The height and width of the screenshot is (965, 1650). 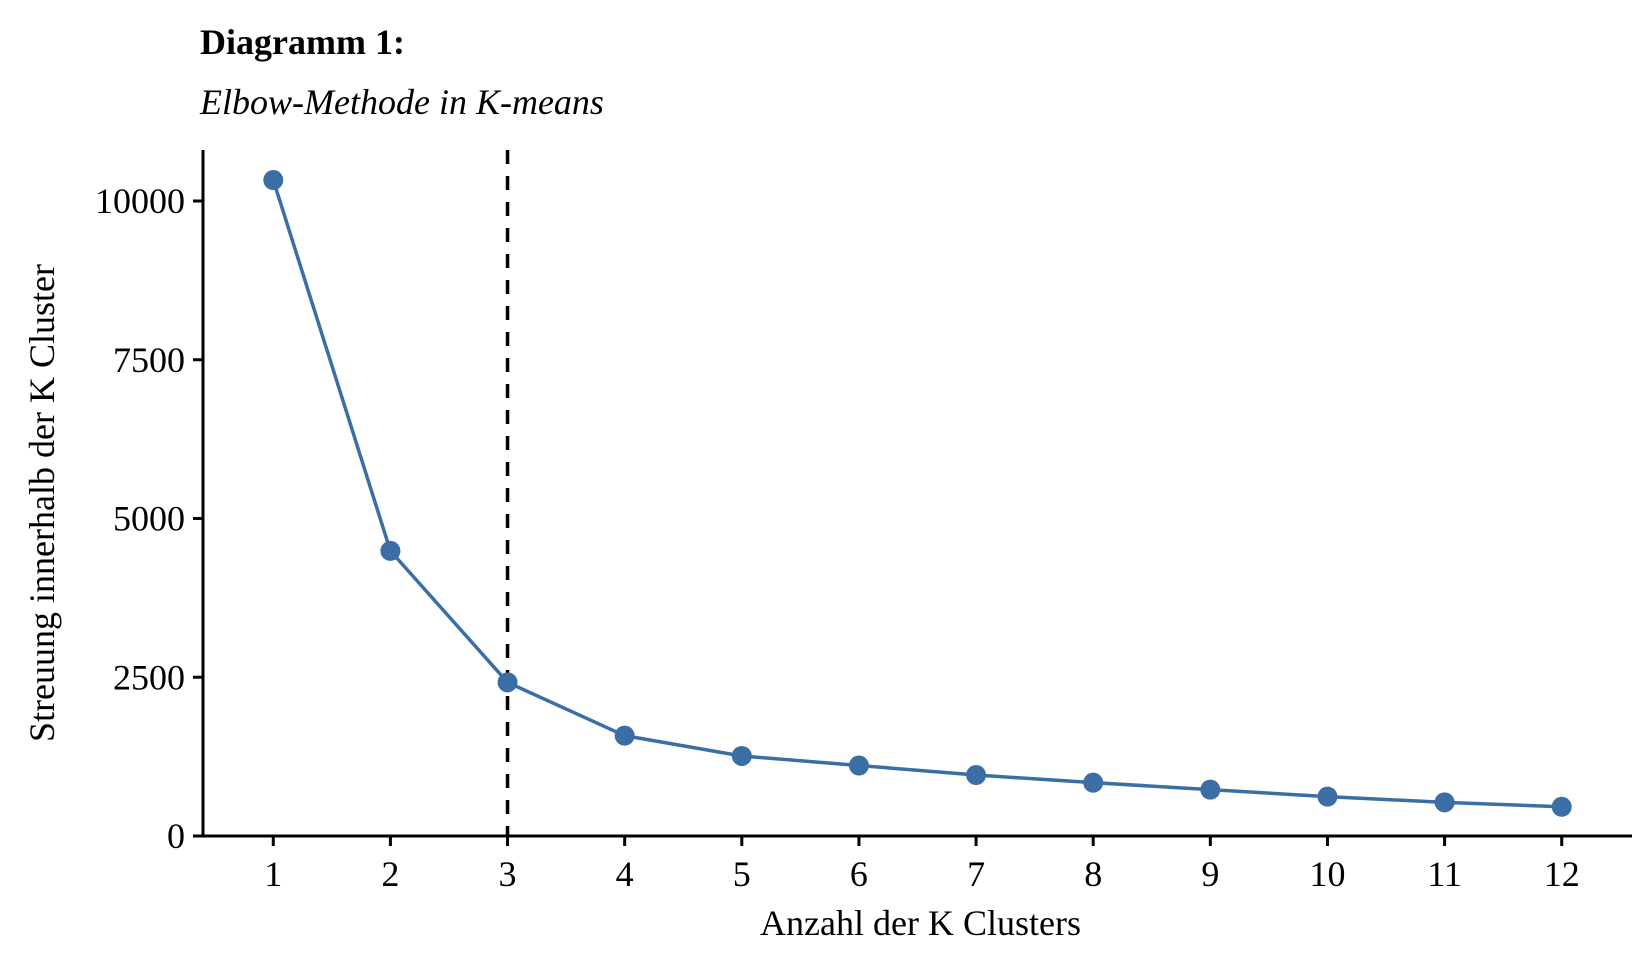 I want to click on y-tick-label: 2500, so click(x=149, y=677).